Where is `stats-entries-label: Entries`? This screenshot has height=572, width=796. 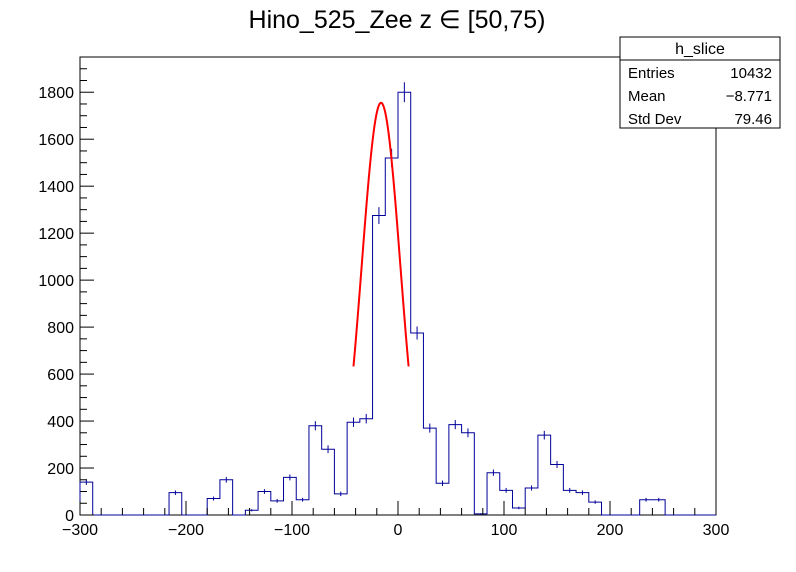
stats-entries-label: Entries is located at coordinates (651, 73).